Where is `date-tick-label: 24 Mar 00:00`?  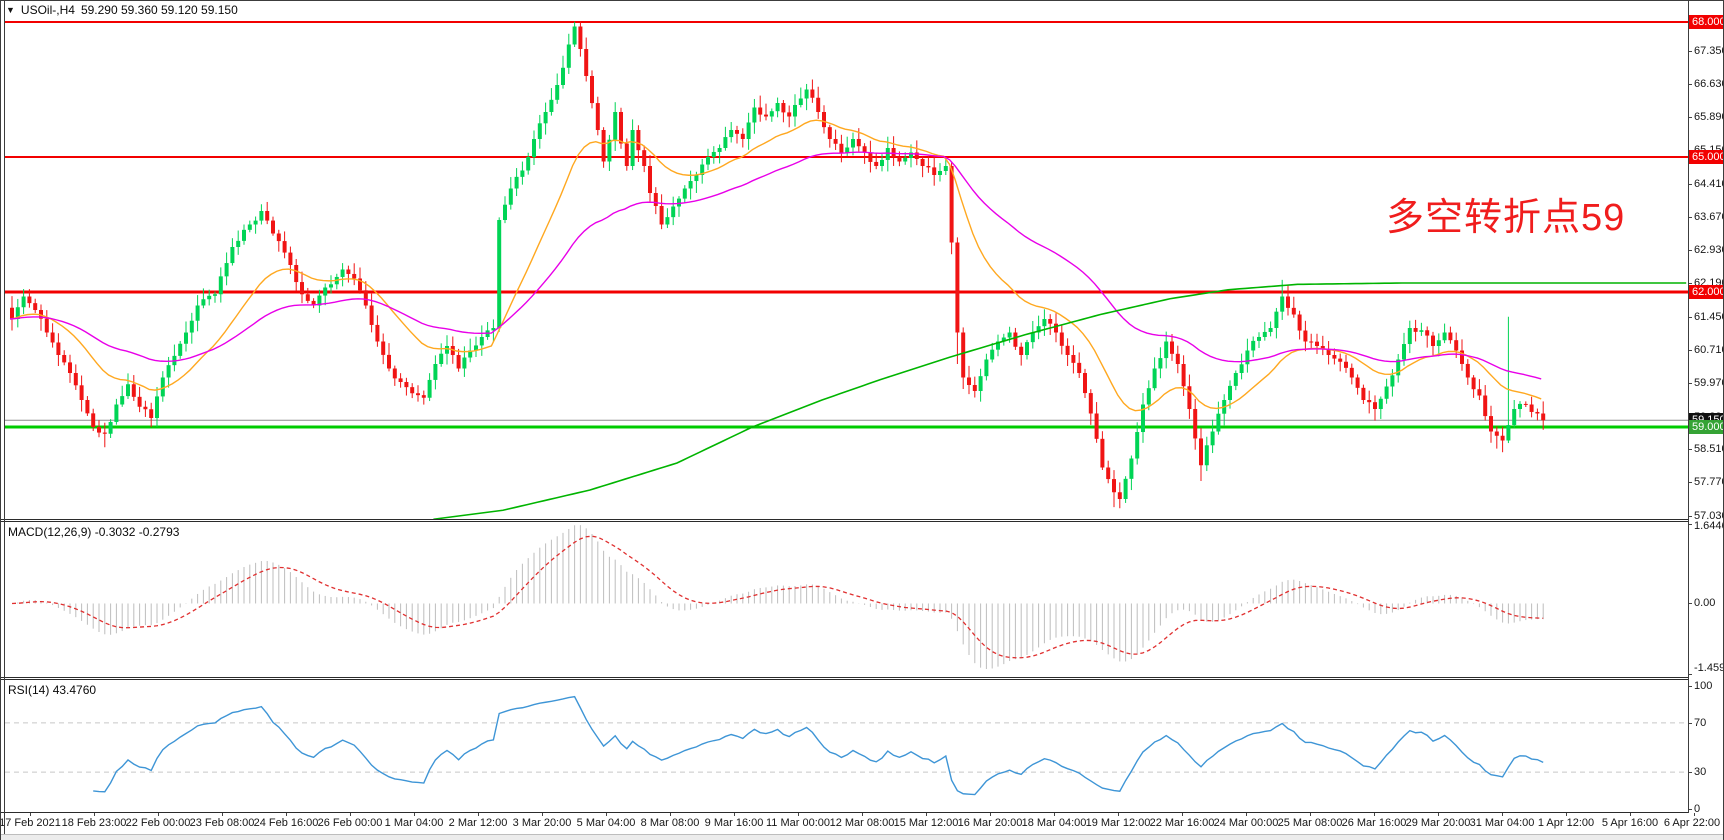
date-tick-label: 24 Mar 00:00 is located at coordinates (1246, 823).